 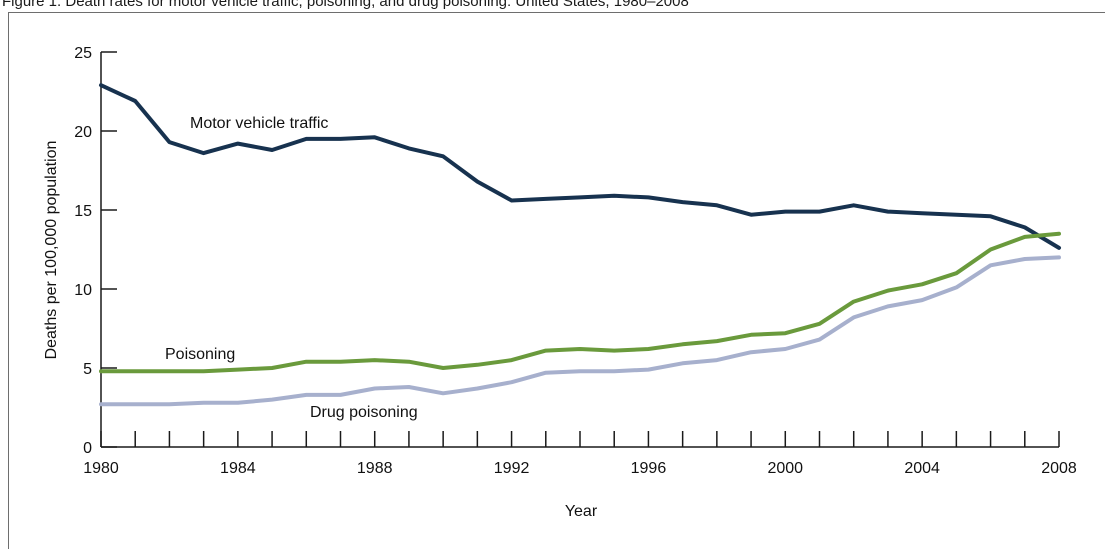 I want to click on y-axis-title: Deaths per 100,000 population, so click(x=51, y=250).